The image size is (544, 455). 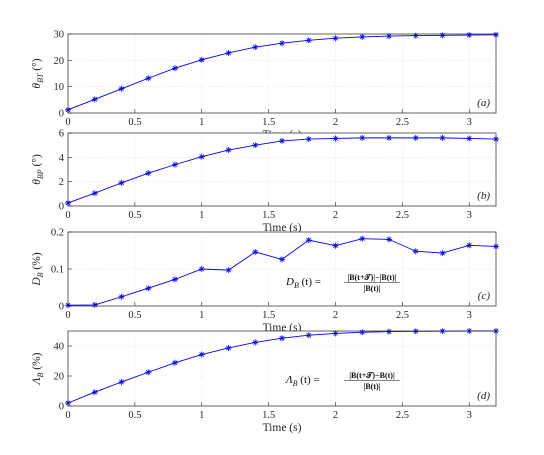 What do you see at coordinates (303, 283) in the screenshot?
I see `svg-text: DB (t) =` at bounding box center [303, 283].